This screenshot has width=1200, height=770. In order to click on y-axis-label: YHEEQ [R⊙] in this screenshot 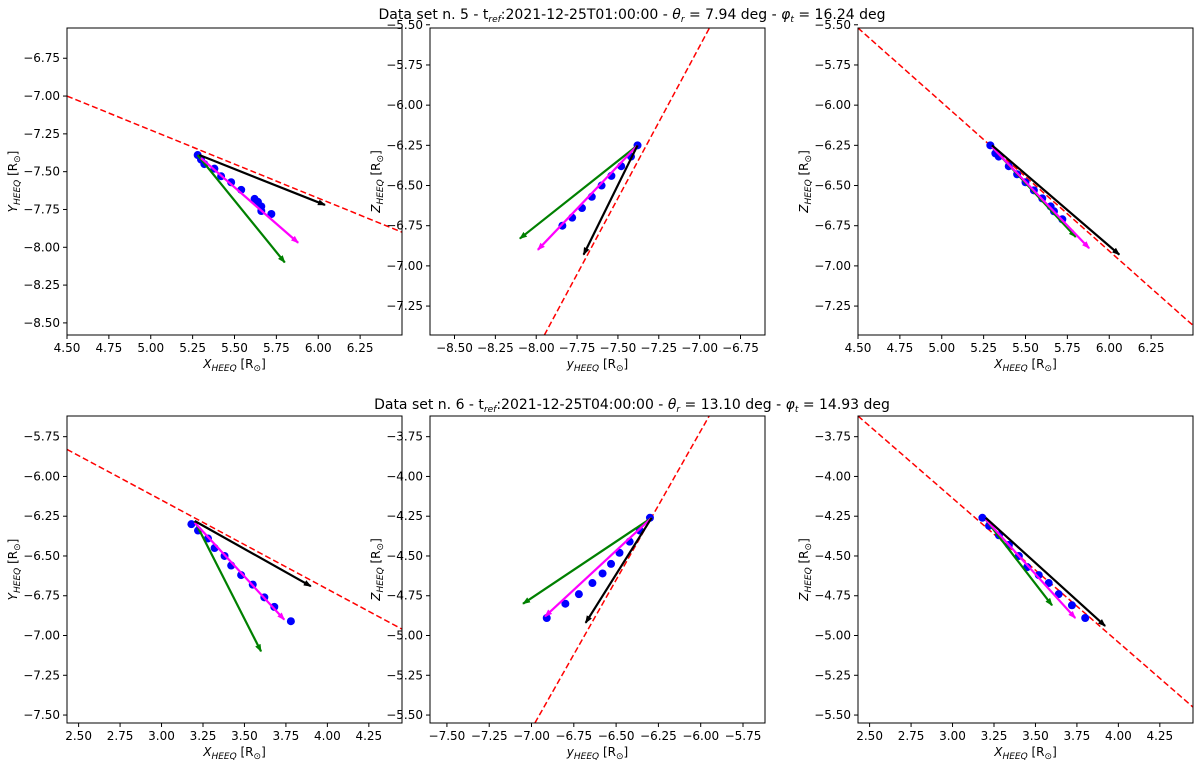, I will do `click(14, 570)`.